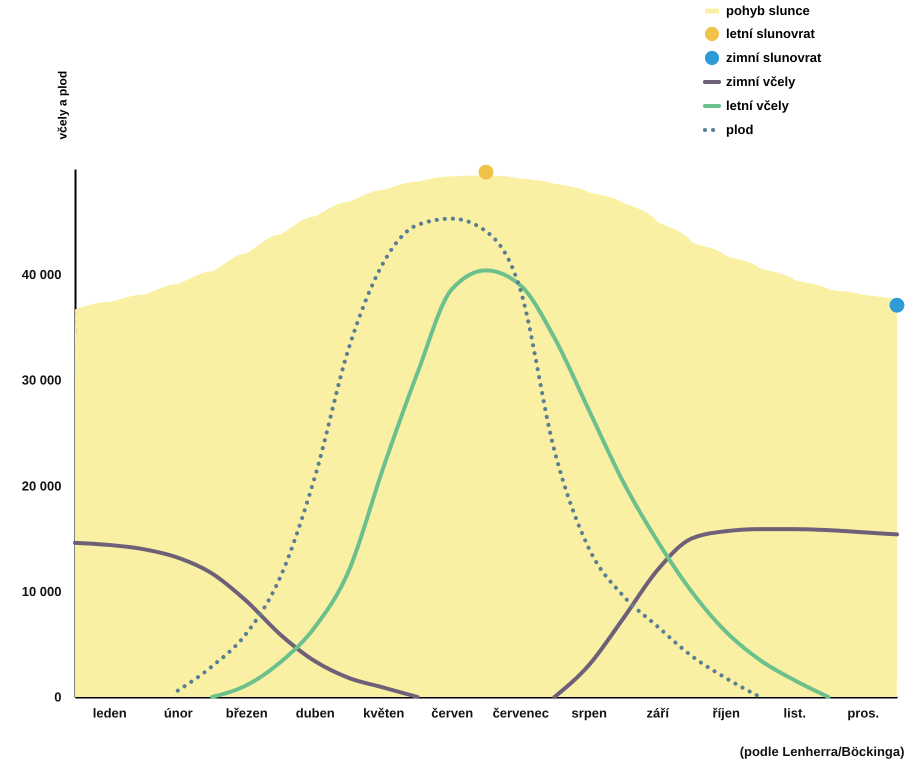  What do you see at coordinates (109, 713) in the screenshot?
I see `x-tick-label: leden` at bounding box center [109, 713].